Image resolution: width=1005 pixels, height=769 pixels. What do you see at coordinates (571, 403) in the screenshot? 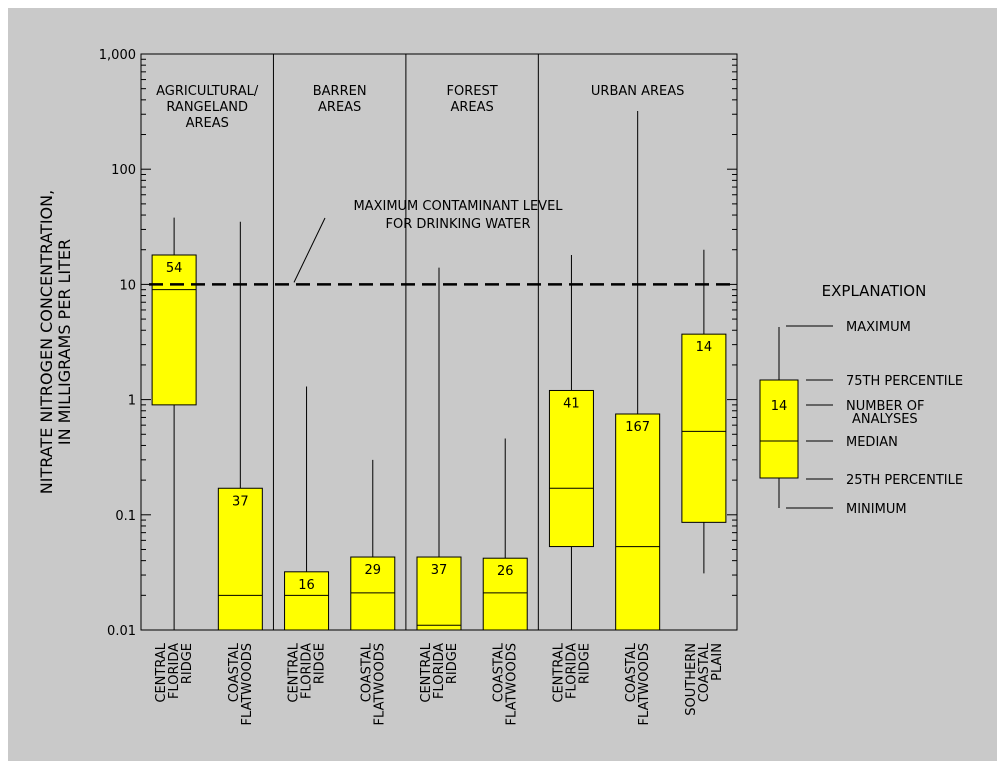
I see `sample-count-label: 41` at bounding box center [571, 403].